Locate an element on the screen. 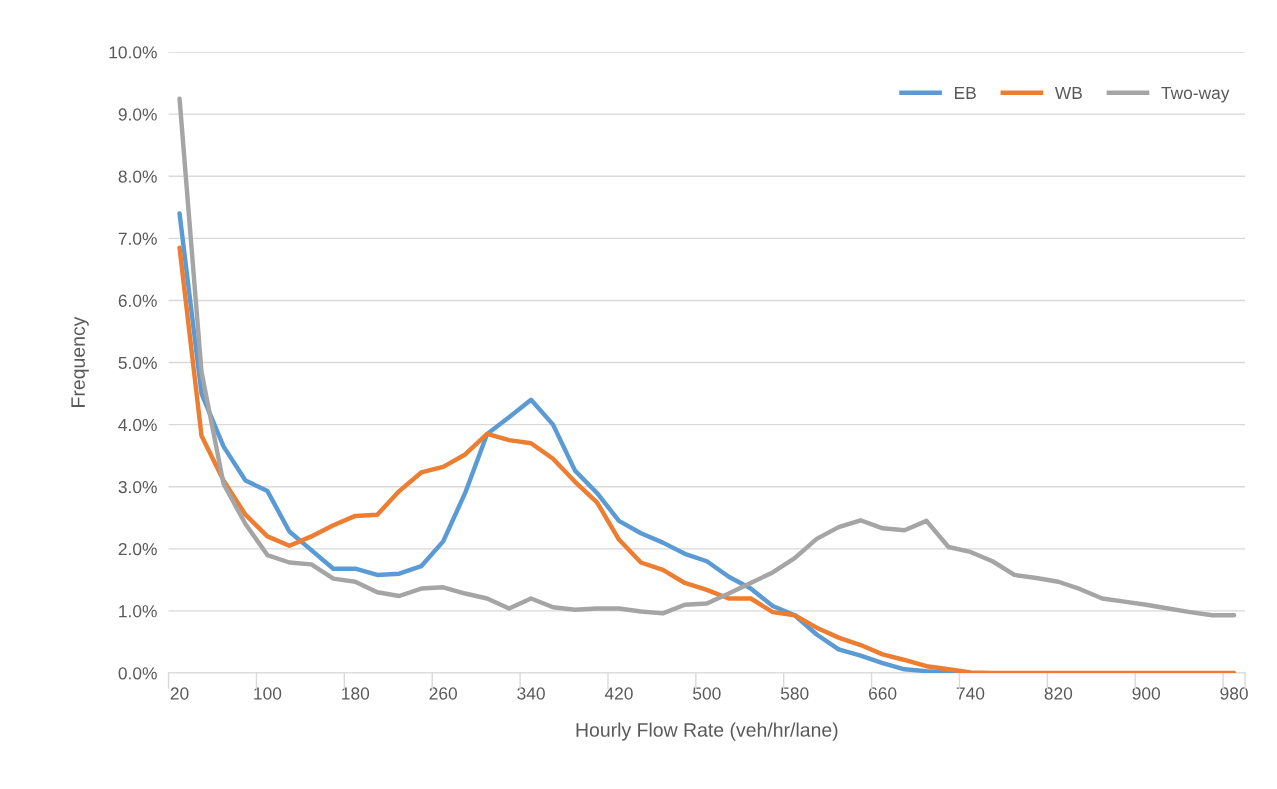  y-tick-label: 10.0% is located at coordinates (133, 52).